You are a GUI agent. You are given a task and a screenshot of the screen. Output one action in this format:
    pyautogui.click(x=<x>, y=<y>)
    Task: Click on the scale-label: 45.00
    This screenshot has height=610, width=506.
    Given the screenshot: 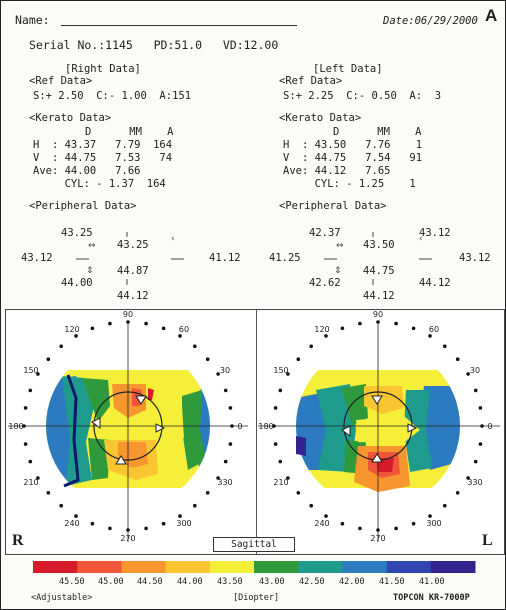 What is the action you would take?
    pyautogui.click(x=111, y=582)
    